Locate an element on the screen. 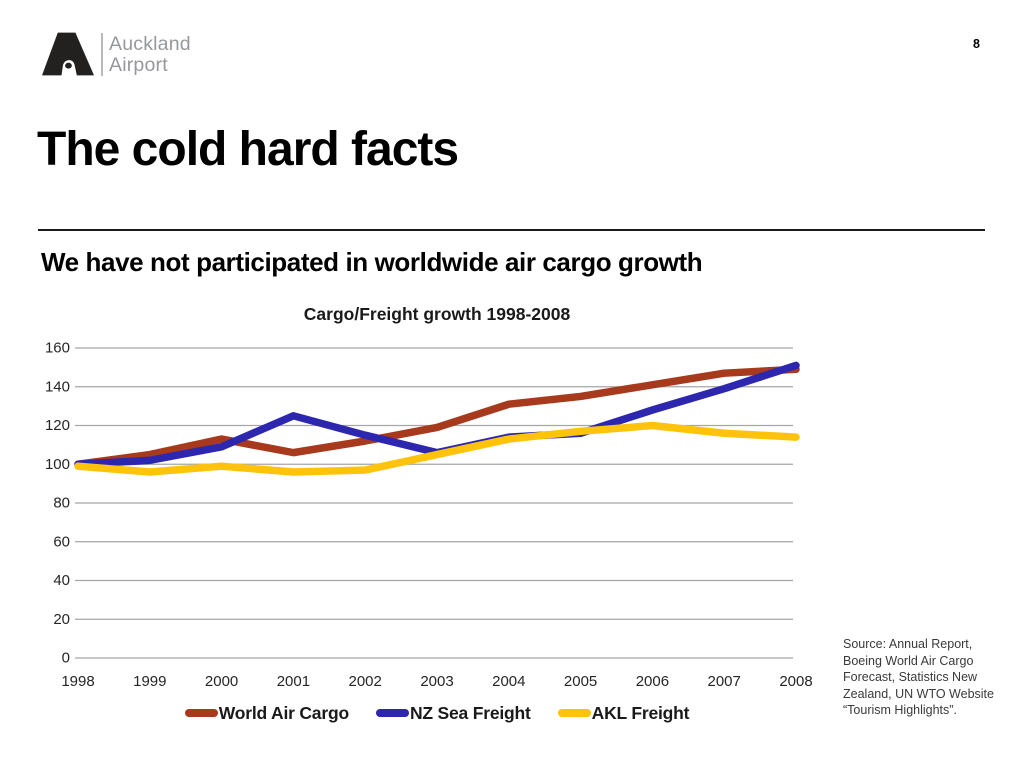 Image resolution: width=1024 pixels, height=768 pixels. series-line-akl-freight is located at coordinates (437, 448).